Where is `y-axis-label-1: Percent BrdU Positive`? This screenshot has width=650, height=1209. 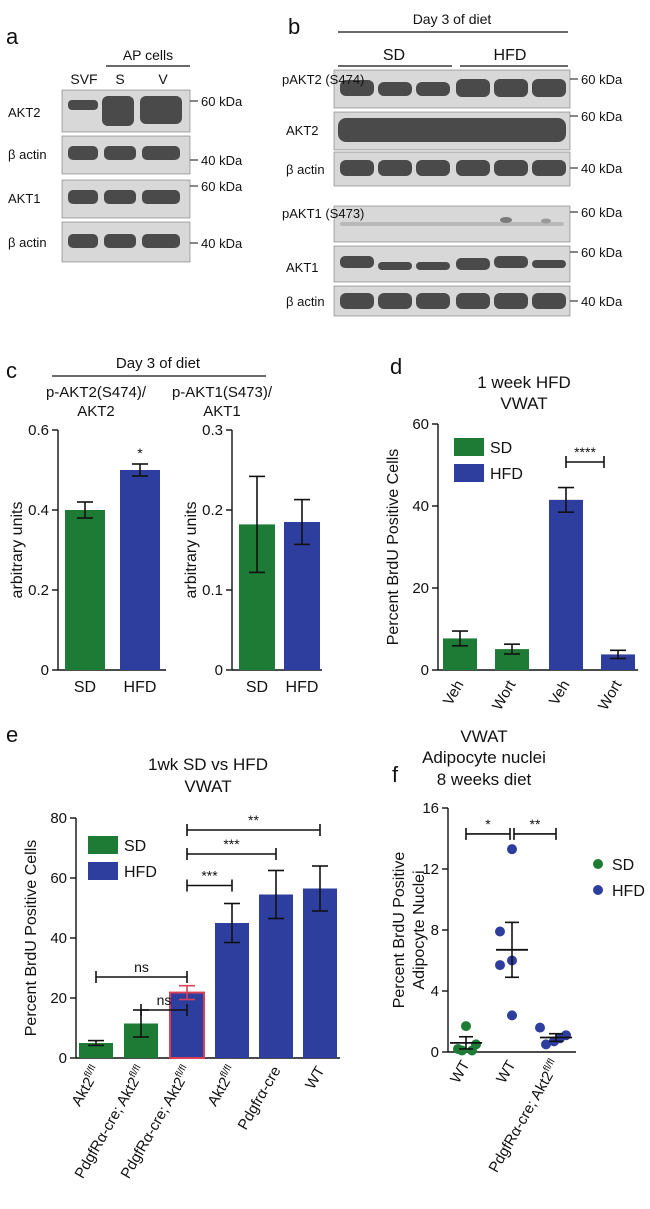
y-axis-label-1: Percent BrdU Positive is located at coordinates (399, 930).